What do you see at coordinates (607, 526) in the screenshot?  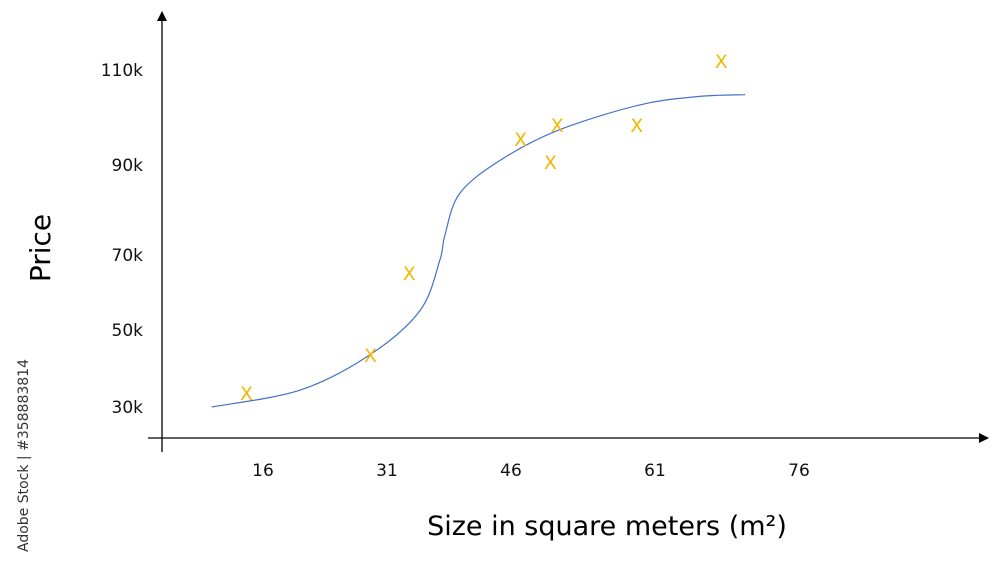 I see `x-axis-label: Size in square meters (m²)` at bounding box center [607, 526].